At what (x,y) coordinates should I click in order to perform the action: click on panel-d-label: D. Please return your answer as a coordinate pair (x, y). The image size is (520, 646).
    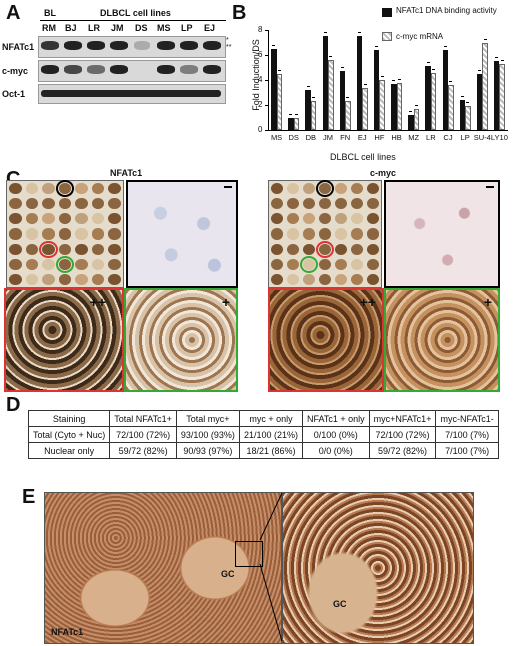
    Looking at the image, I should click on (13, 405).